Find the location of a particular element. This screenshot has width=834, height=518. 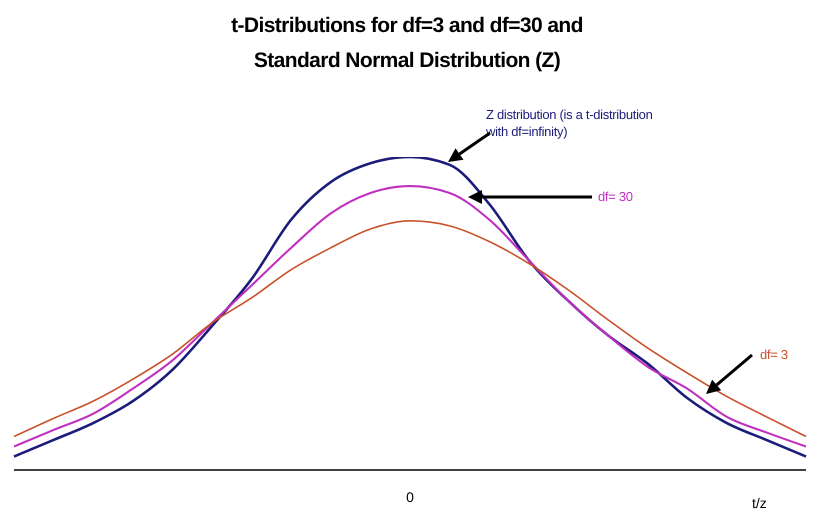

x-axis-title: t/z is located at coordinates (759, 503).